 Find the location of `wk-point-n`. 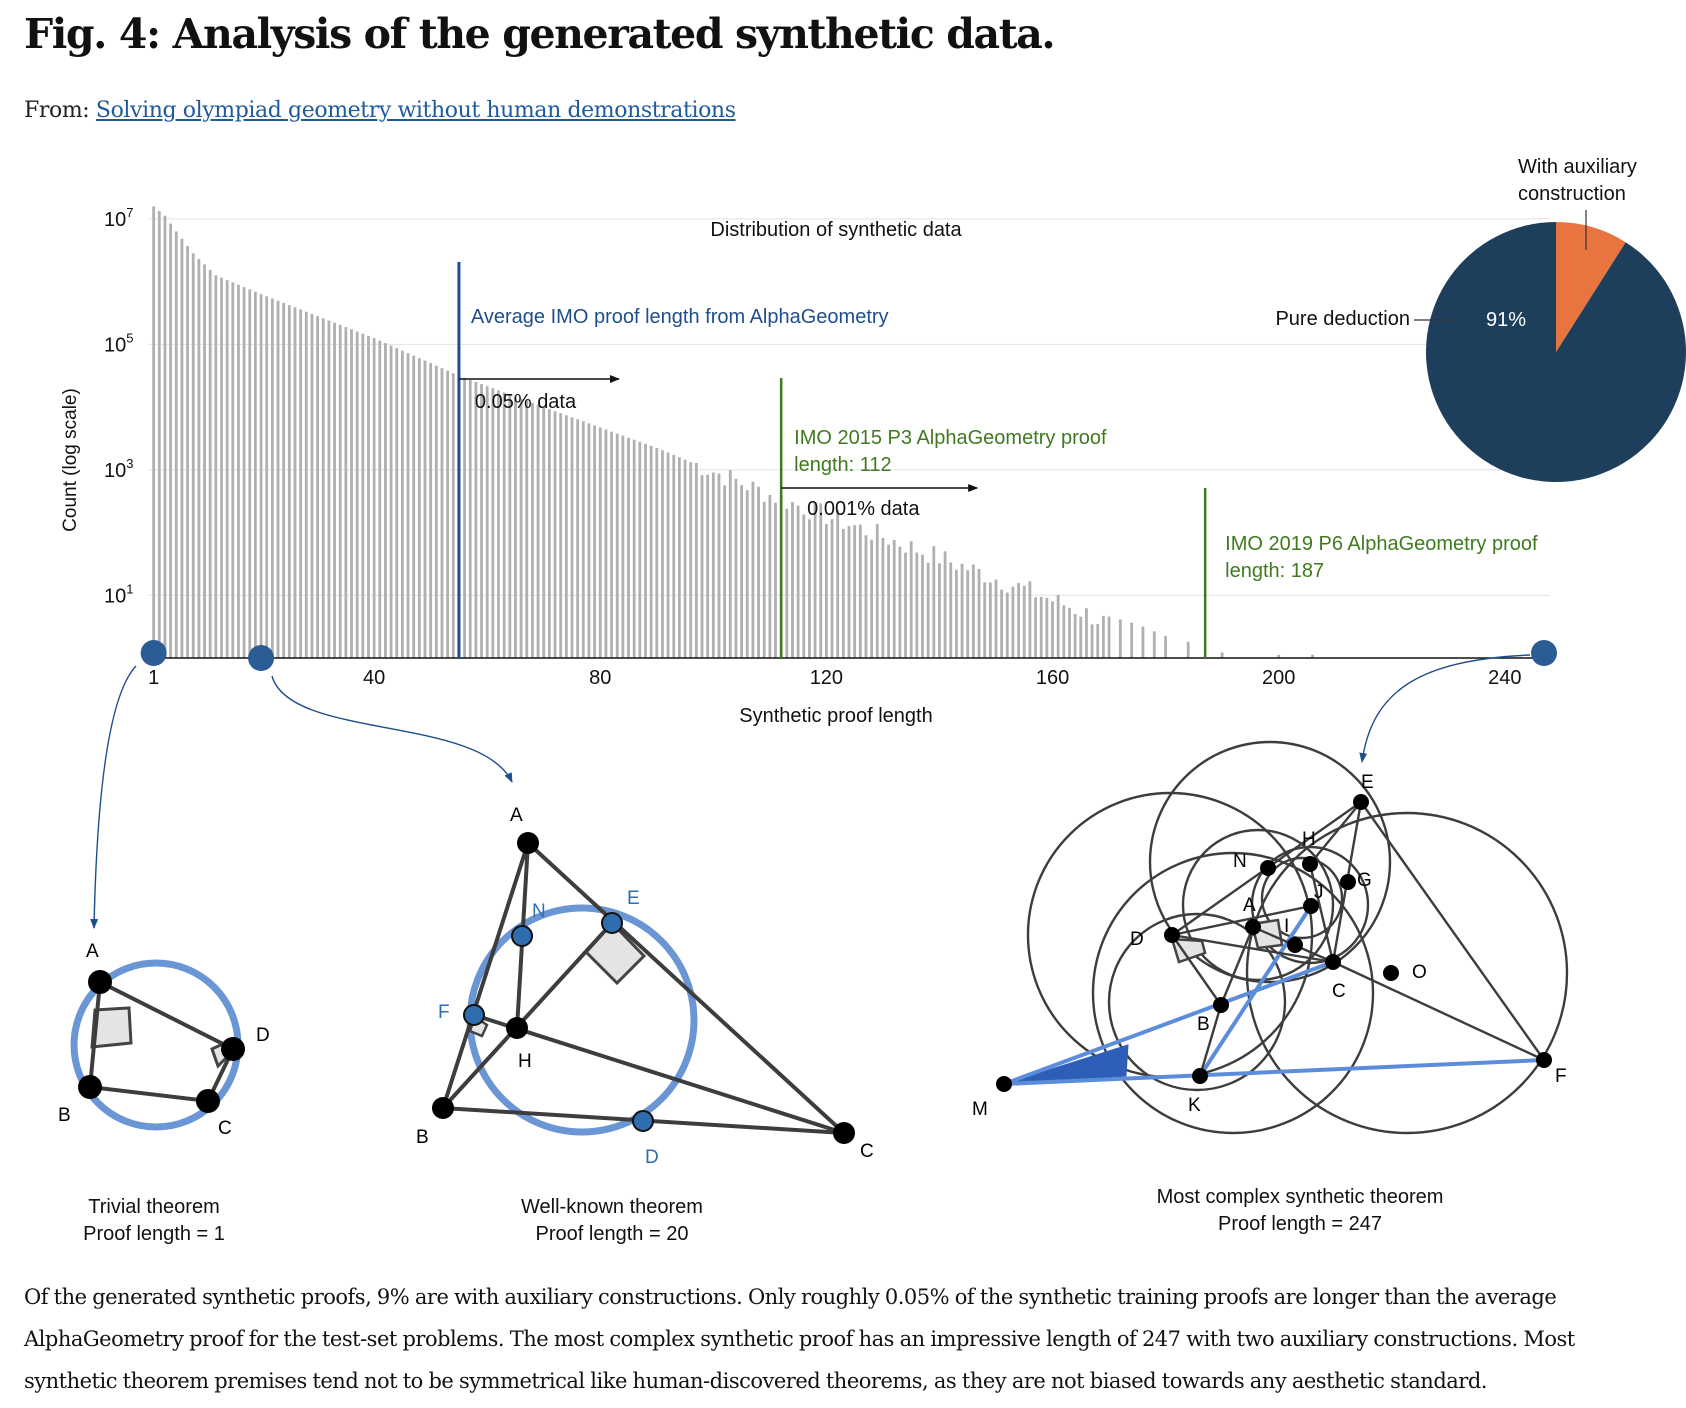

wk-point-n is located at coordinates (522, 936).